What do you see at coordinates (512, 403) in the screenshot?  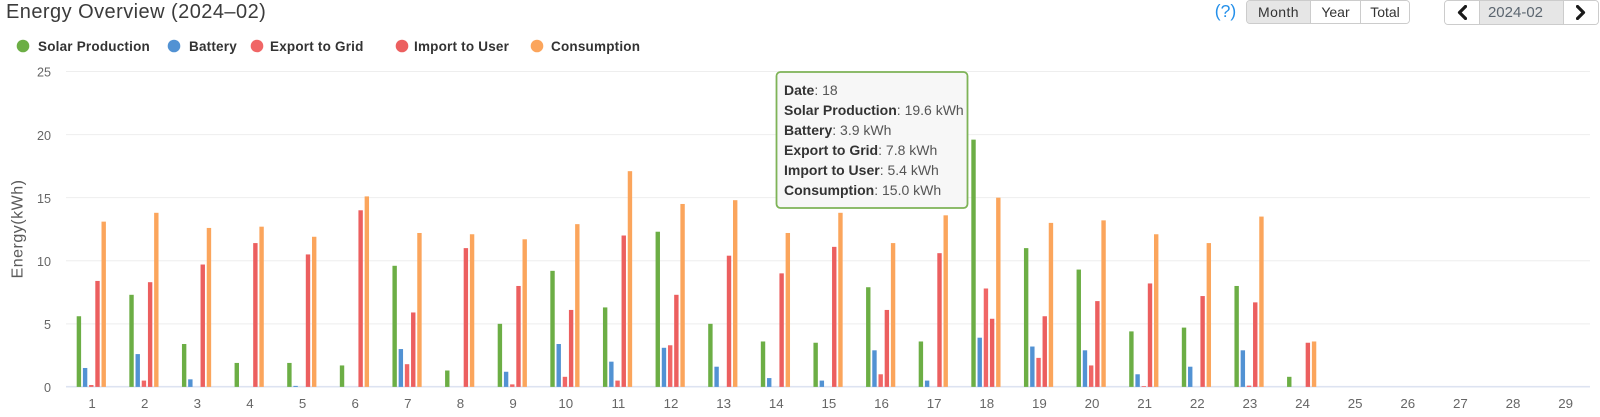 I see `svg-text: 9` at bounding box center [512, 403].